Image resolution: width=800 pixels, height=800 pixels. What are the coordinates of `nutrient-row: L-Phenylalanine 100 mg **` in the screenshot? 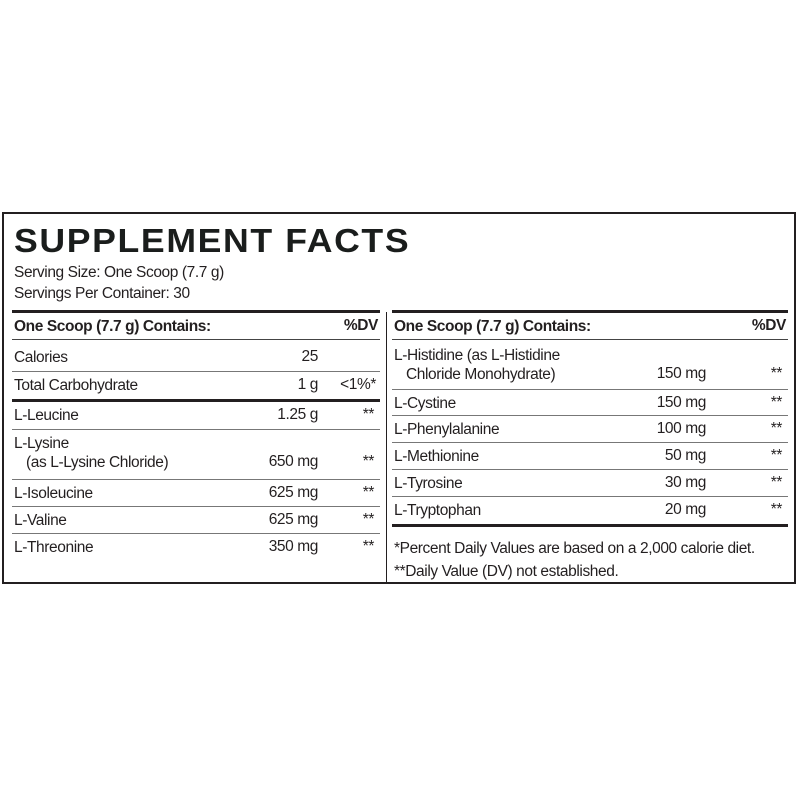 It's located at (590, 429).